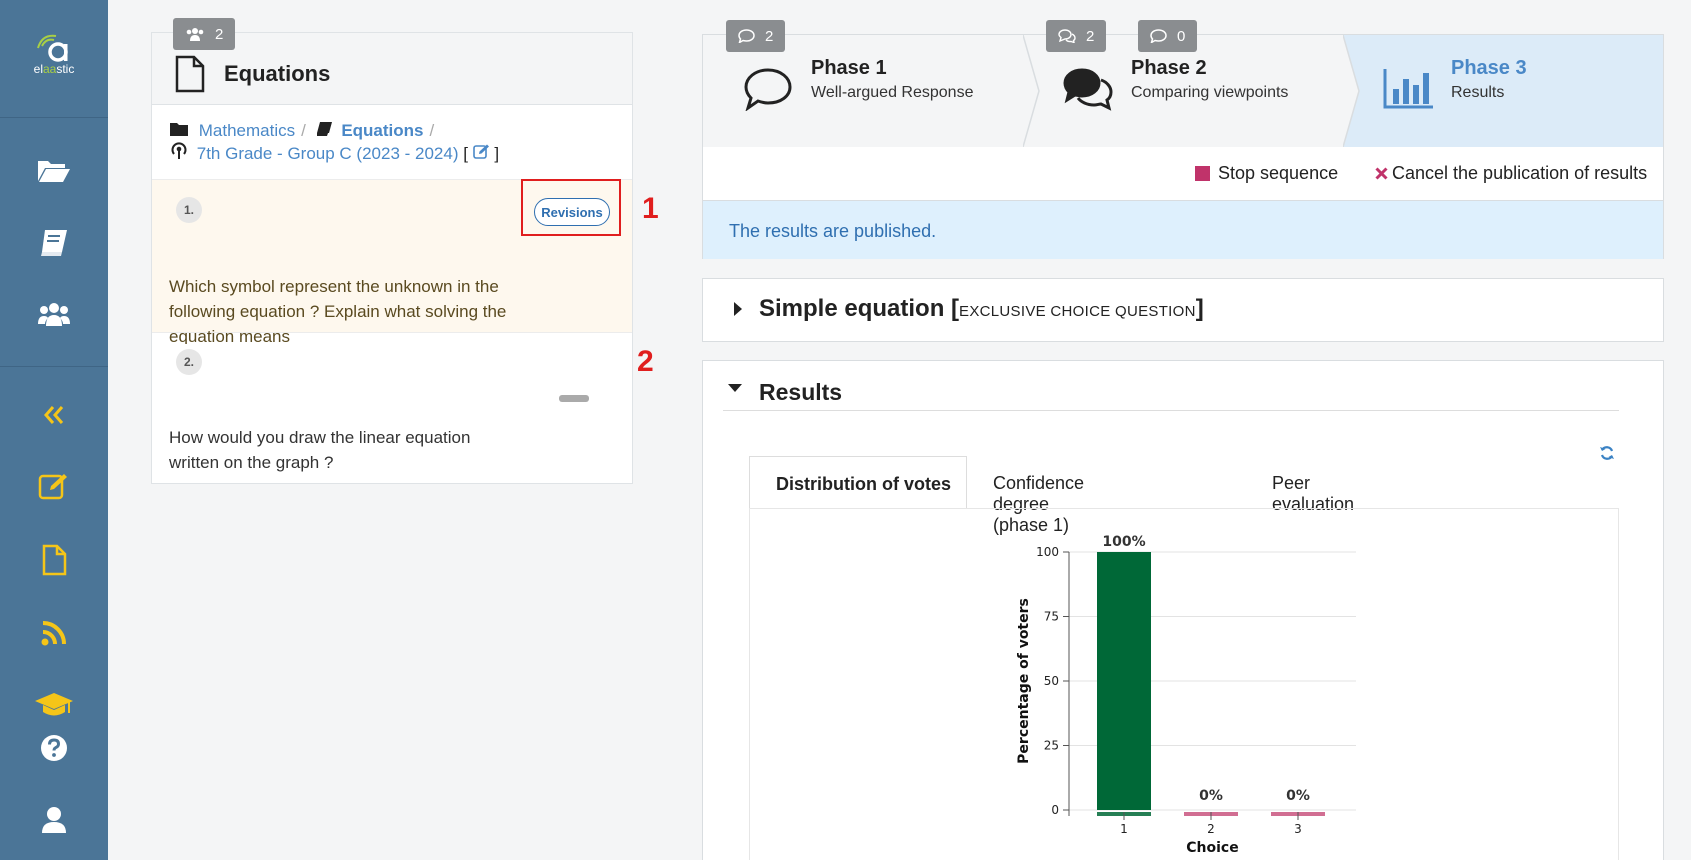 The height and width of the screenshot is (860, 1691). What do you see at coordinates (1210, 92) in the screenshot?
I see `phase-subtitle: Comparing viewpoints` at bounding box center [1210, 92].